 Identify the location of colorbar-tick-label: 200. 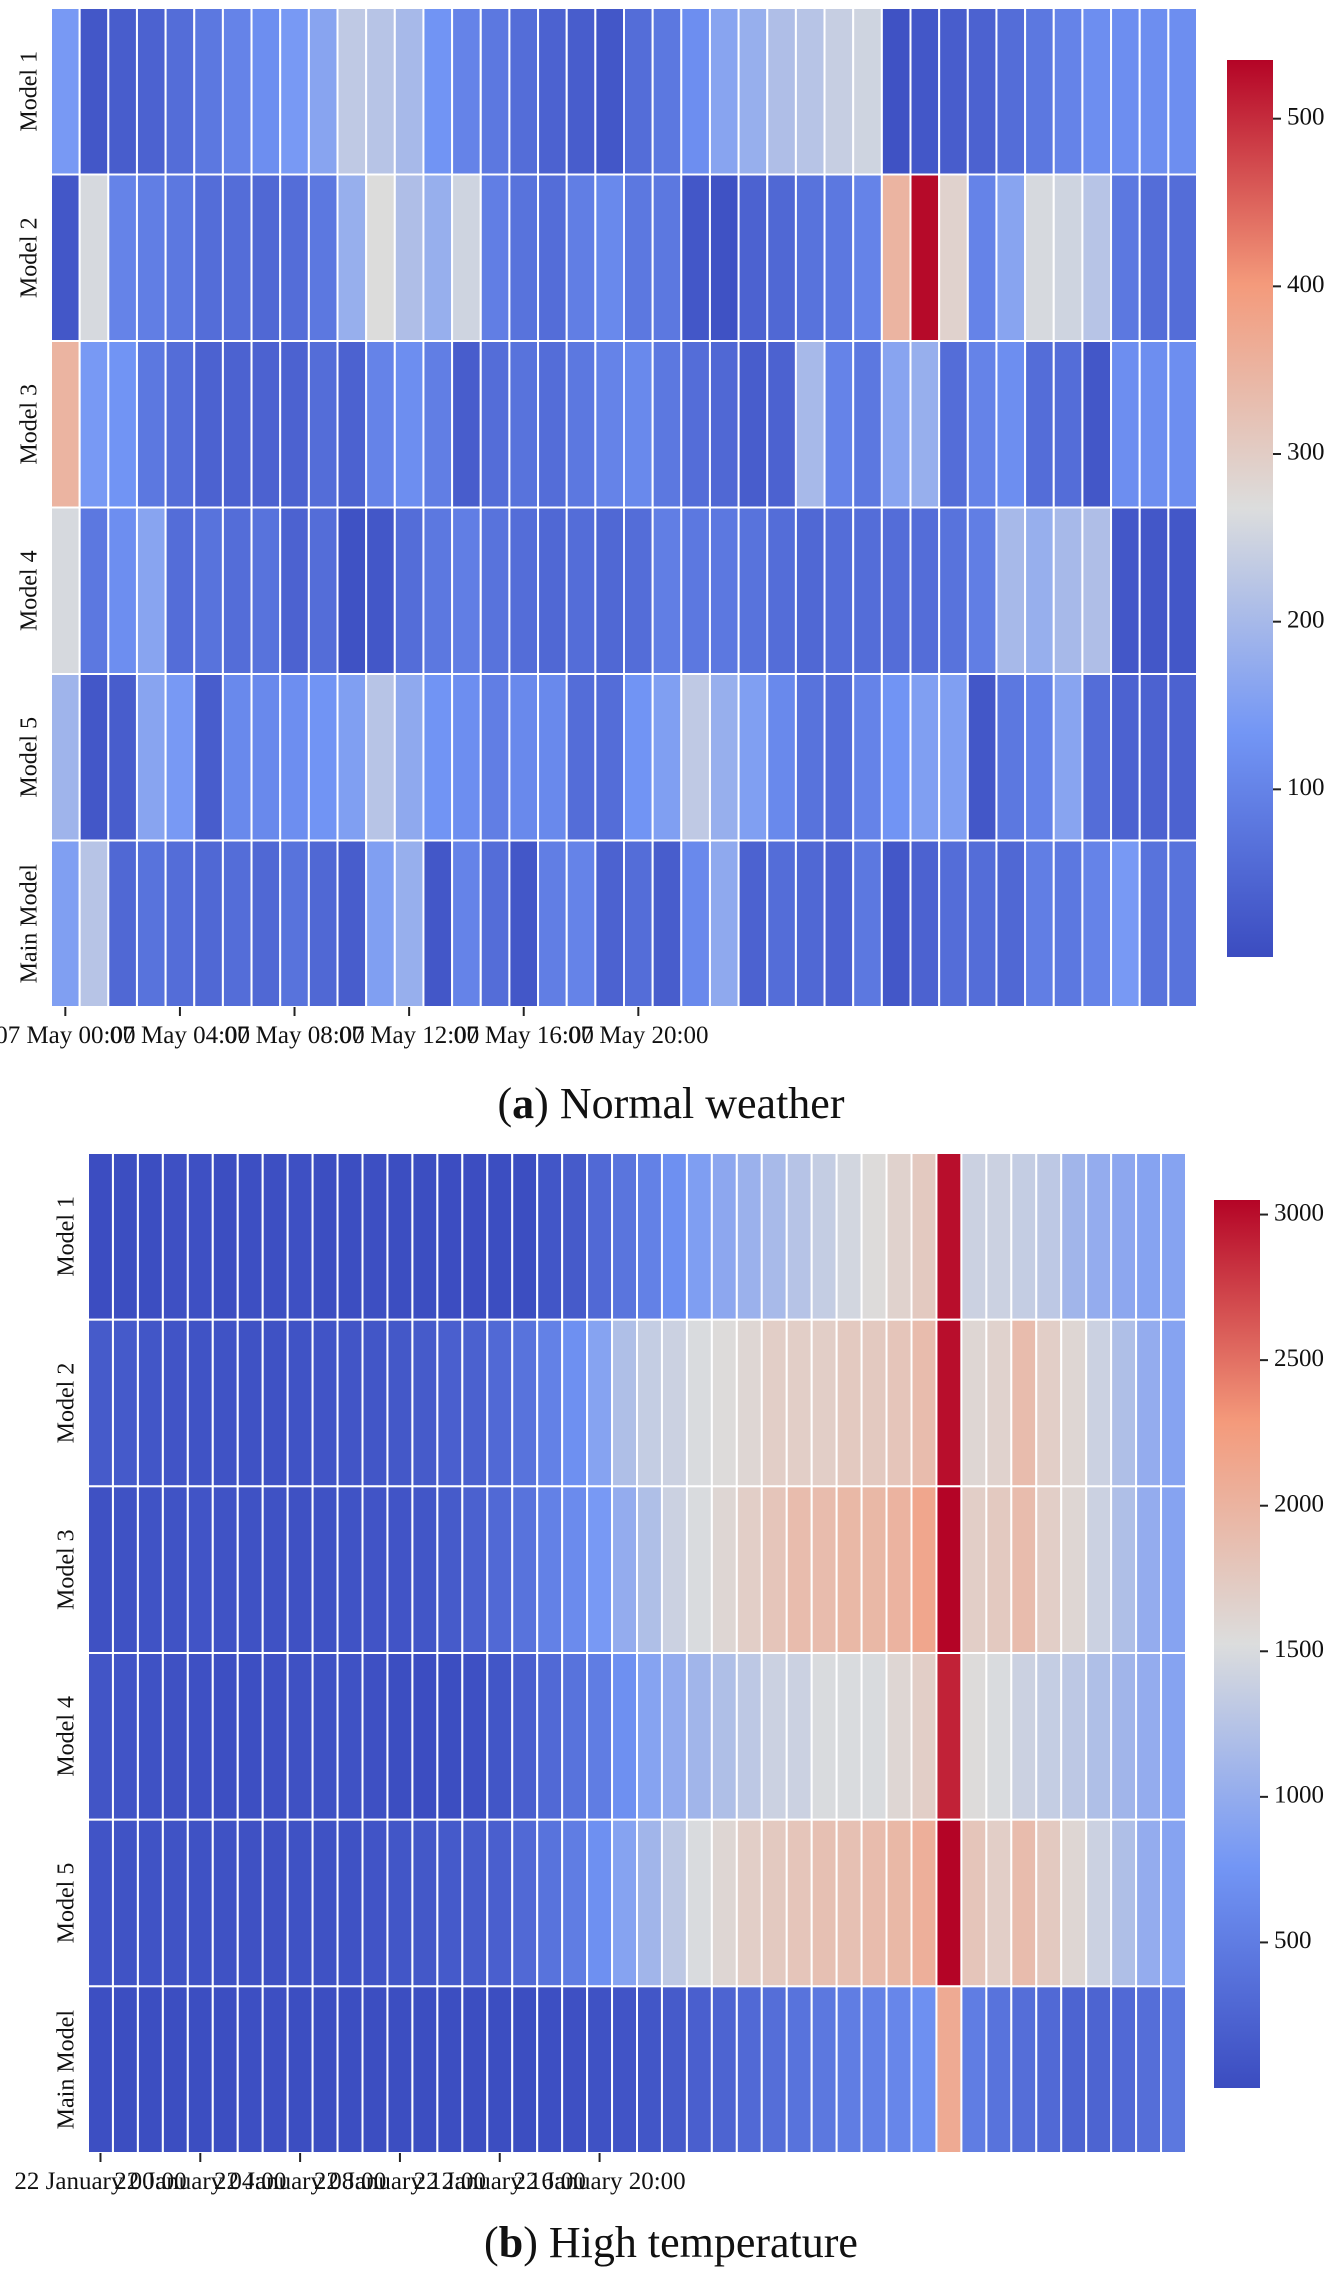
(1306, 619).